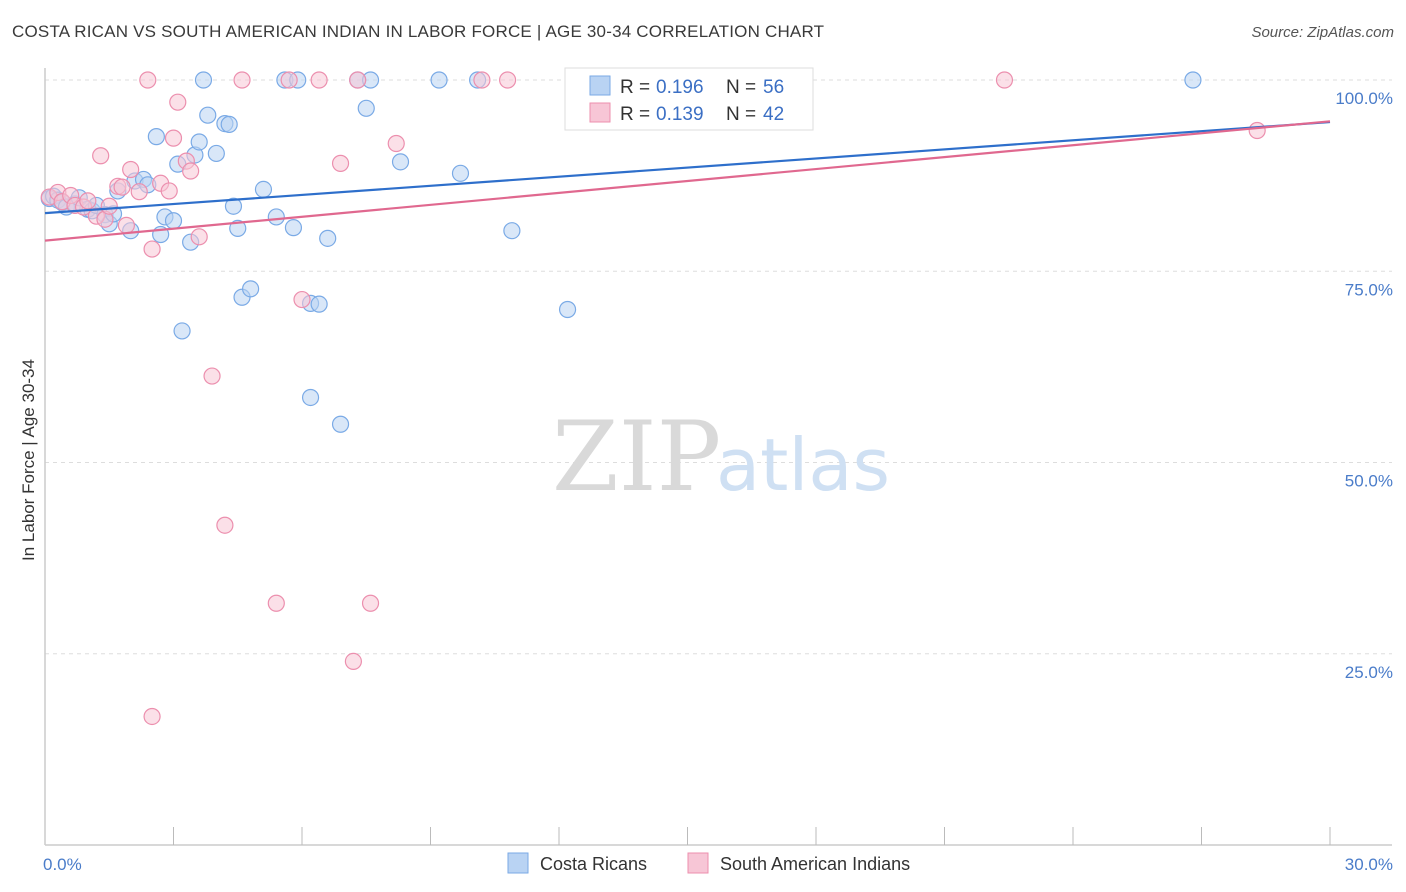 This screenshot has width=1406, height=892. I want to click on stats-legend: R = 0.196 N = 56 R = 0.139 N = 42, so click(689, 99).